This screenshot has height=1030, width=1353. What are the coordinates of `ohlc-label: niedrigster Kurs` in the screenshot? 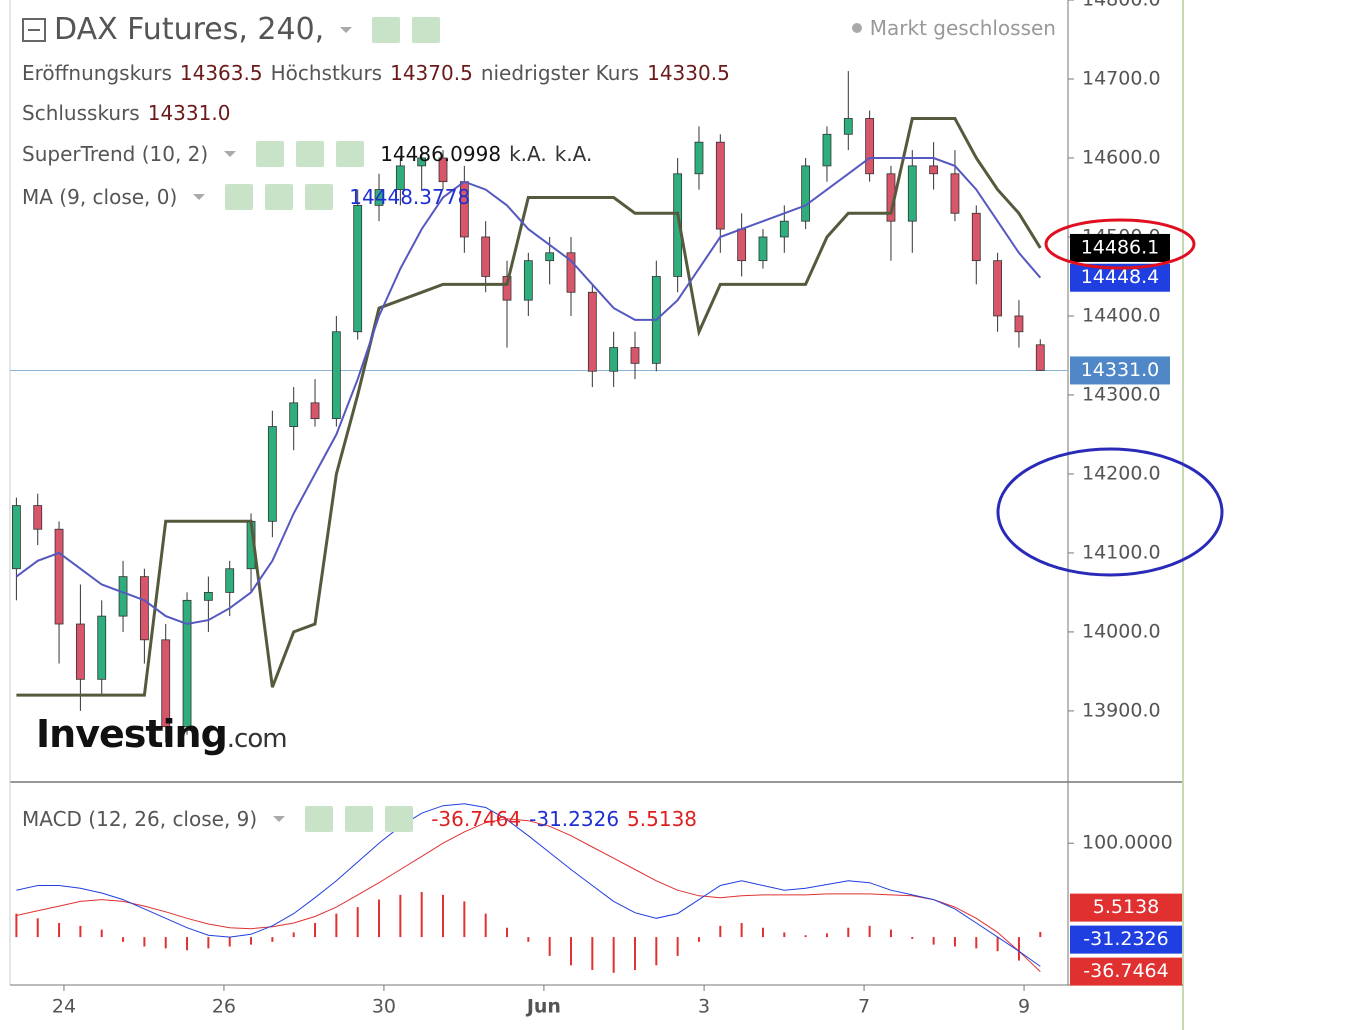 It's located at (560, 73).